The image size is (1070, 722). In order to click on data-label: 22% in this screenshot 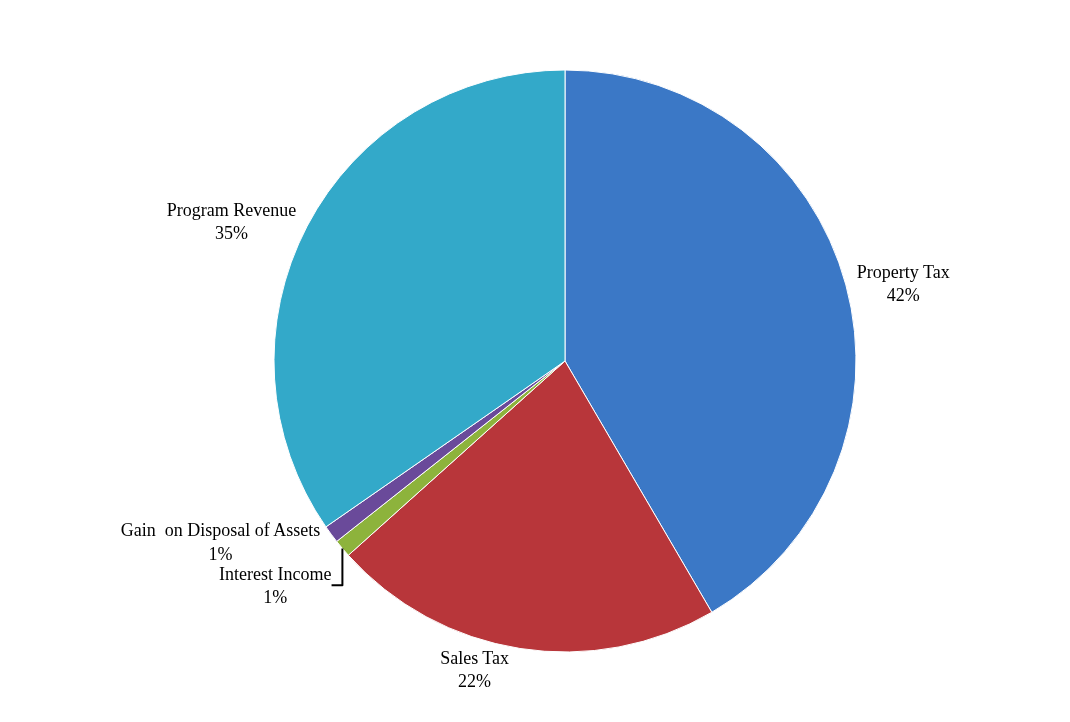, I will do `click(475, 681)`.